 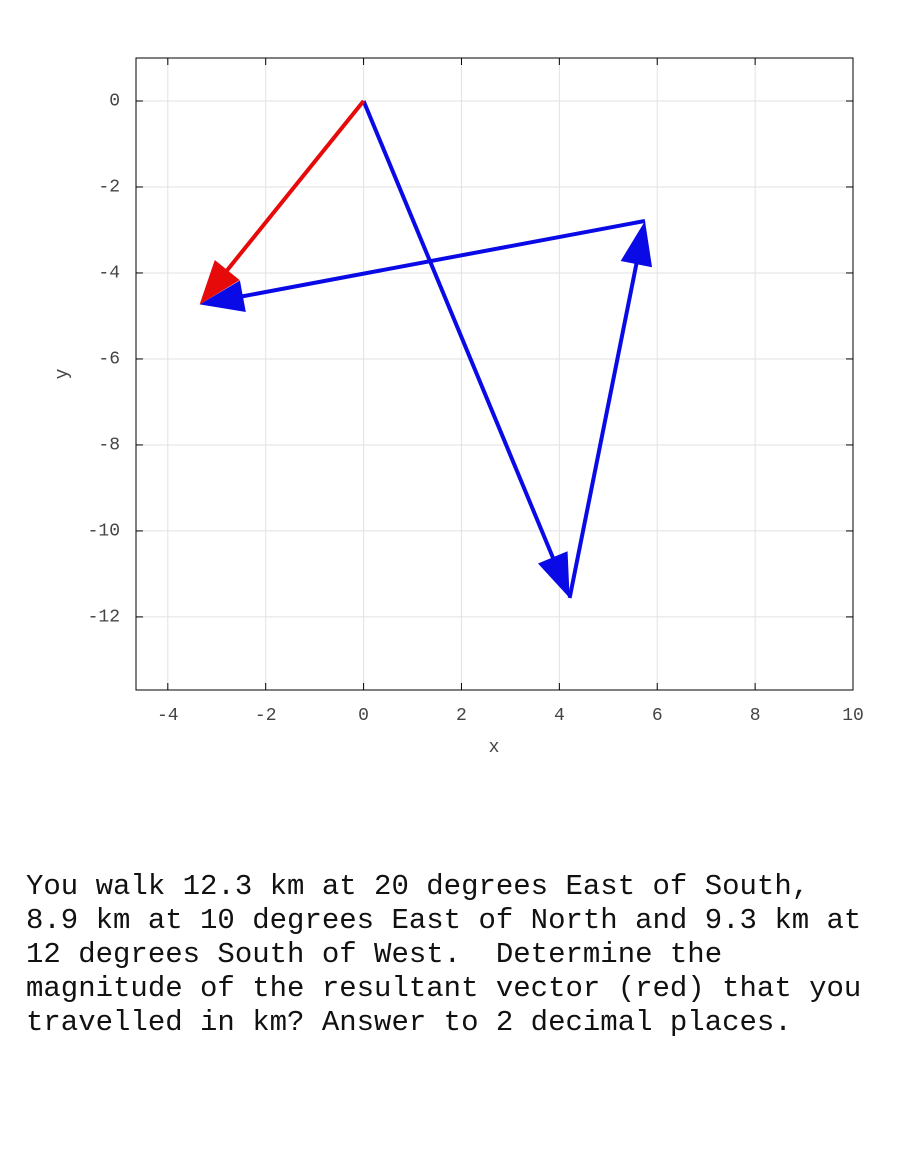 I want to click on x-tick-label: 2, so click(x=461, y=716).